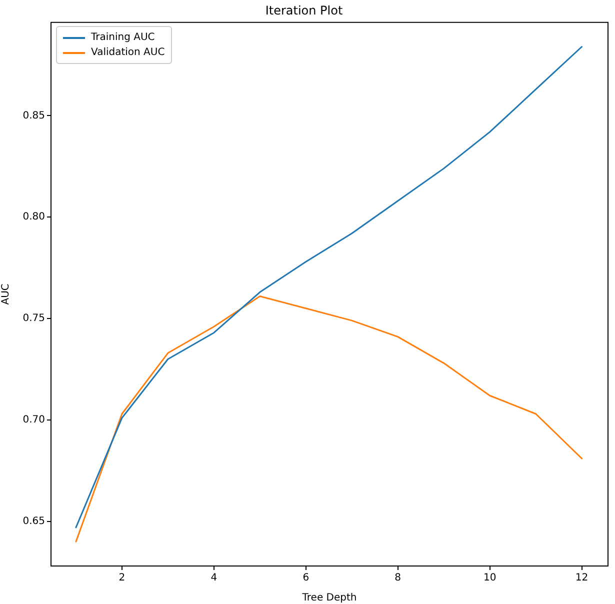 Image resolution: width=615 pixels, height=604 pixels. I want to click on legend-label: Validation AUC, so click(128, 53).